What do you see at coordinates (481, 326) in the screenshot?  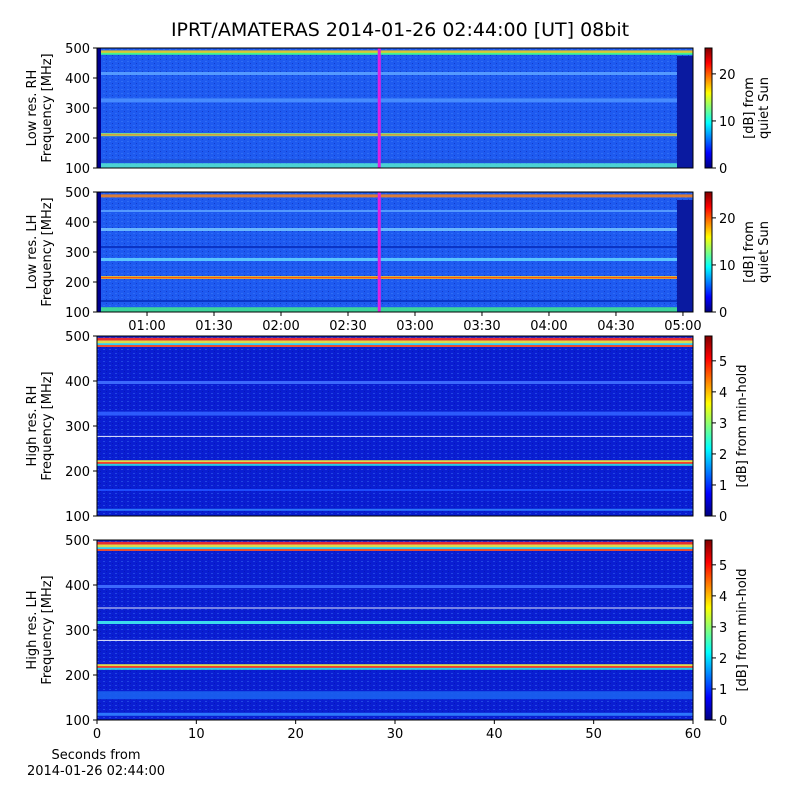 I see `x-tick-label: 03:30` at bounding box center [481, 326].